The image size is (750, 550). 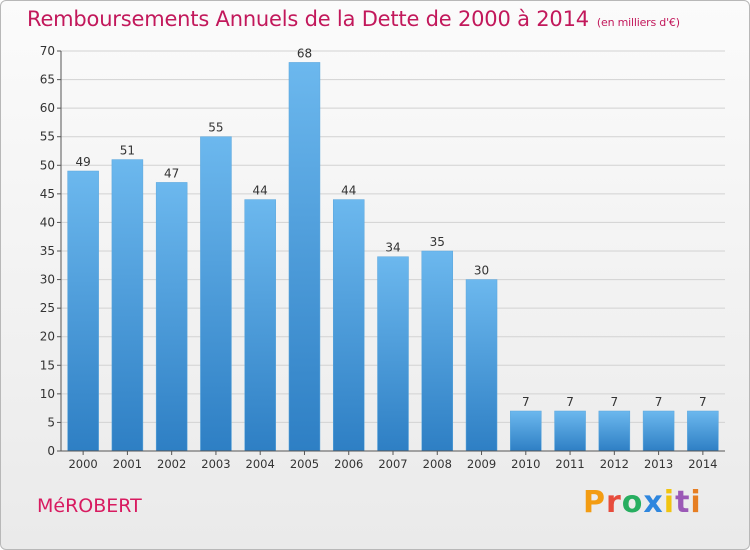 I want to click on x-tick-label-2005: 2005, so click(x=304, y=464).